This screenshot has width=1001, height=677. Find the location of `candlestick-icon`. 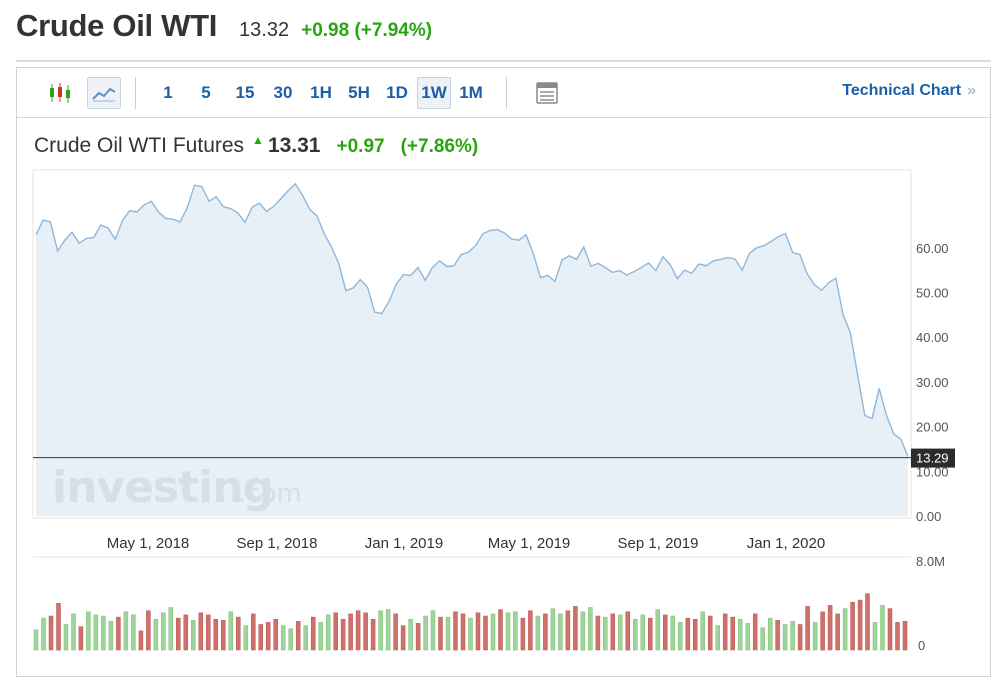

candlestick-icon is located at coordinates (60, 93).